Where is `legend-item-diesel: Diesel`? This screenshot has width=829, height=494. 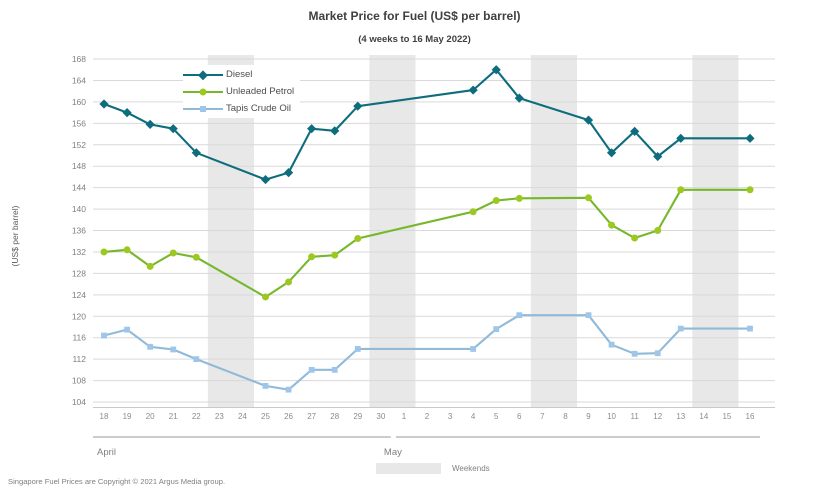
legend-item-diesel: Diesel is located at coordinates (238, 74).